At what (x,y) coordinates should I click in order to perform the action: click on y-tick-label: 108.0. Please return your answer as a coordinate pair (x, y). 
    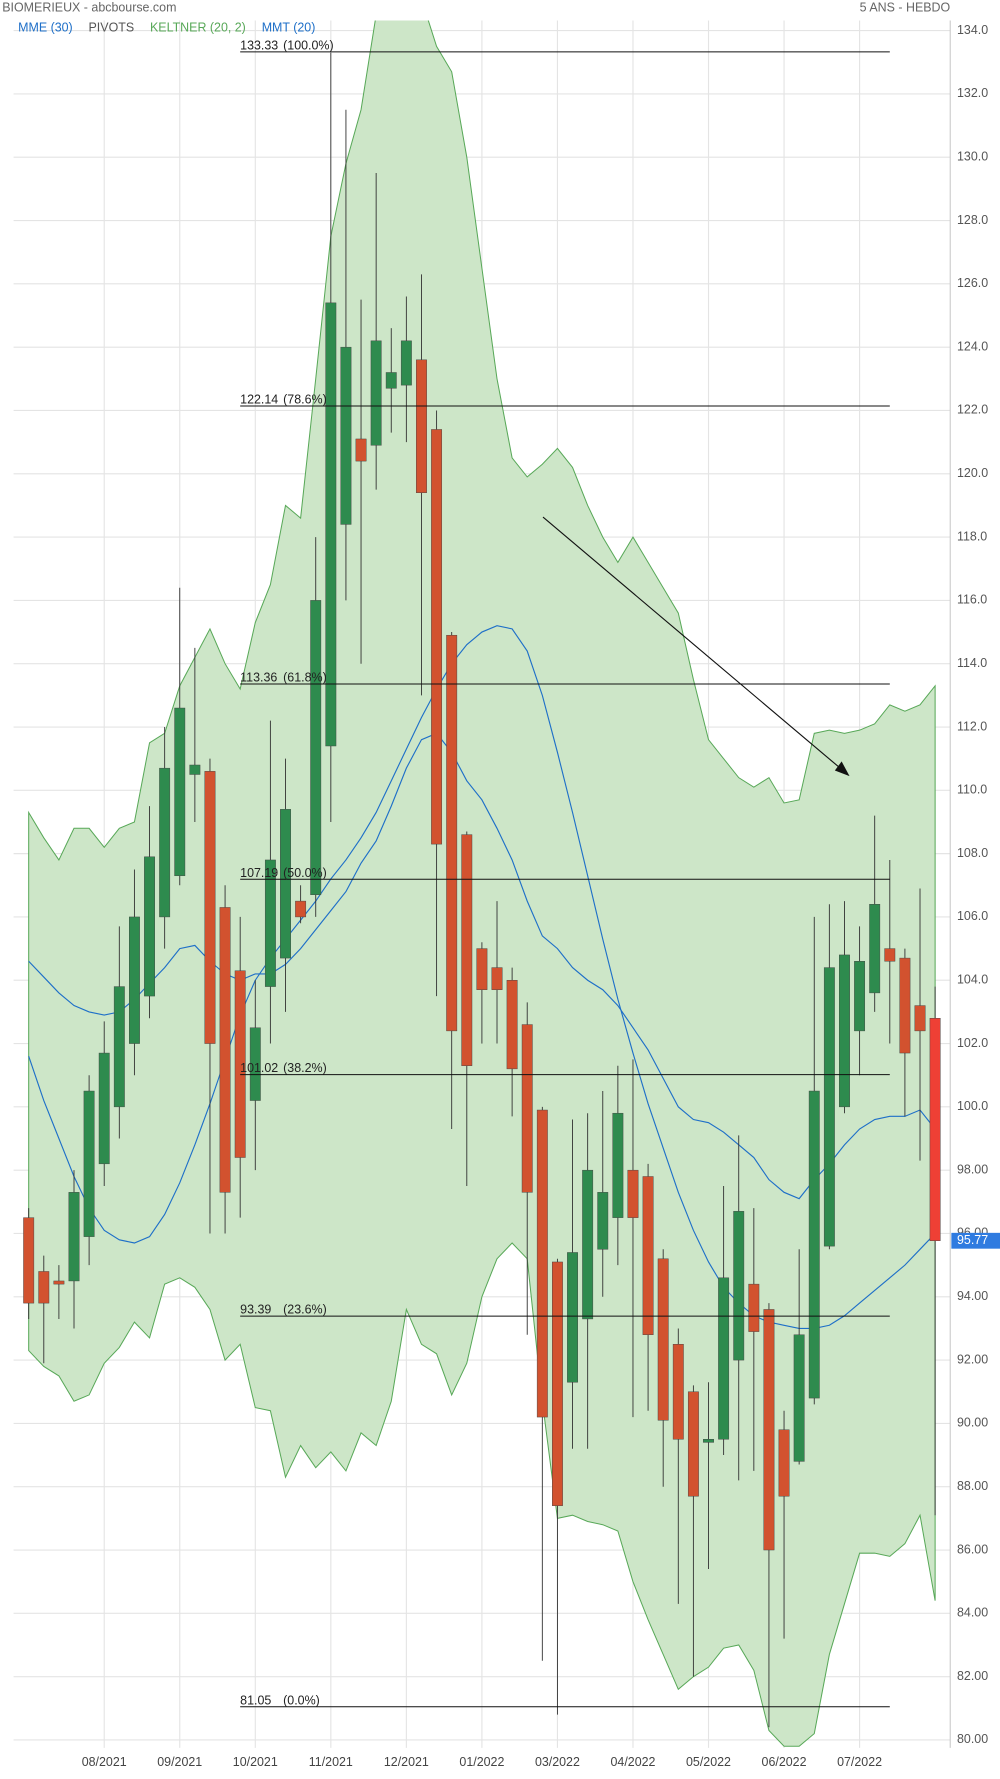
    Looking at the image, I should click on (972, 853).